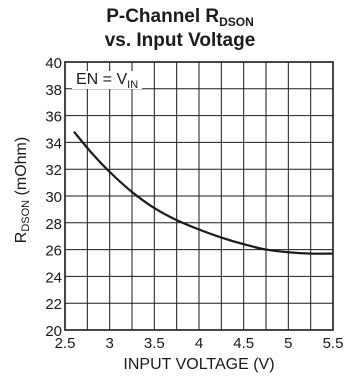  I want to click on y-axis-ticks: 20 22 24 26 28 30 32 34 36 38 40, so click(53, 197).